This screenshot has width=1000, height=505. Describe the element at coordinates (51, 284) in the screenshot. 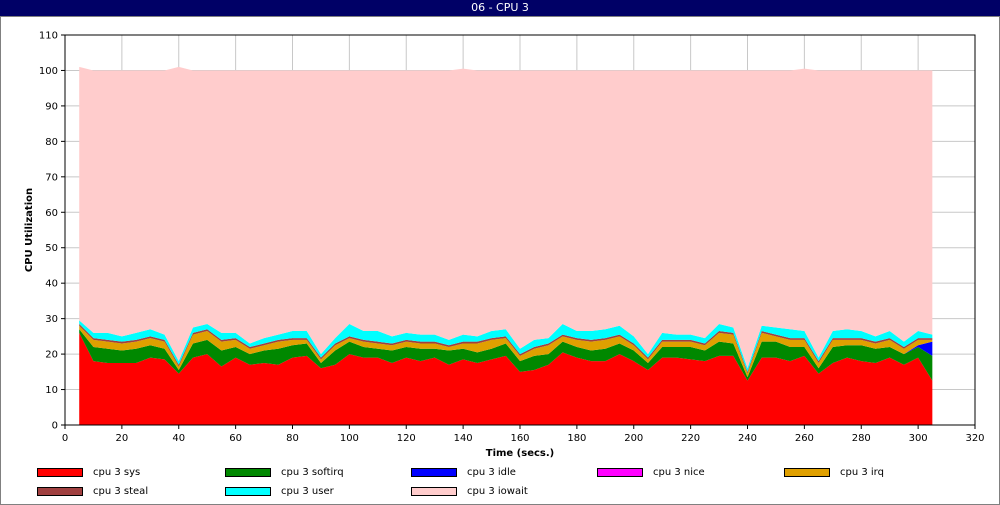

I see `y-tick-label: 40` at that location.